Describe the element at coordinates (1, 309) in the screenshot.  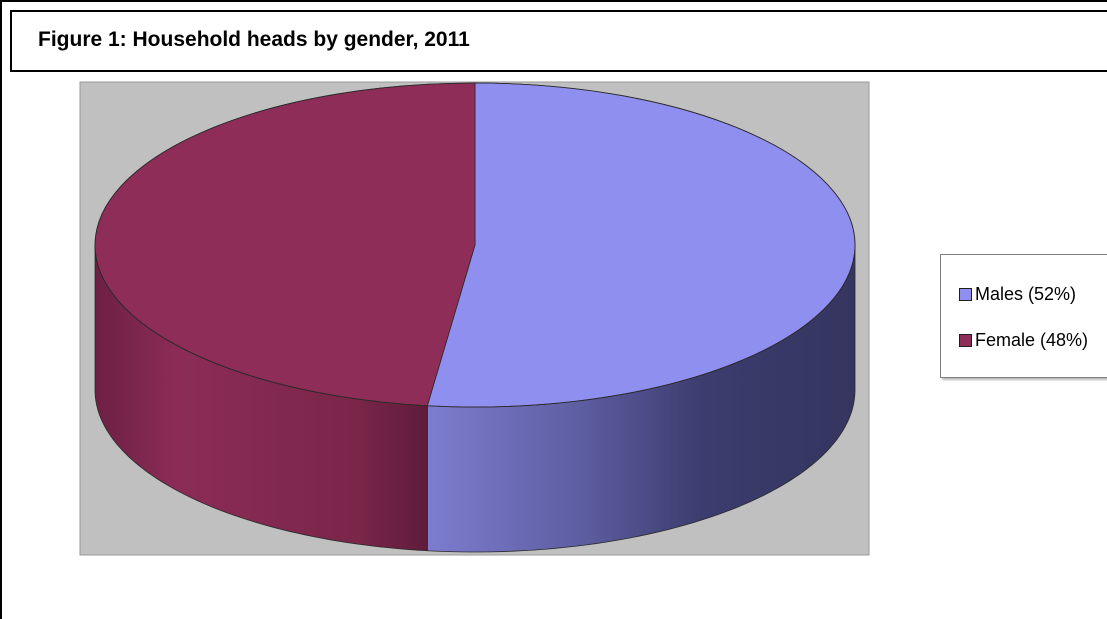
I see `page-frame-left` at that location.